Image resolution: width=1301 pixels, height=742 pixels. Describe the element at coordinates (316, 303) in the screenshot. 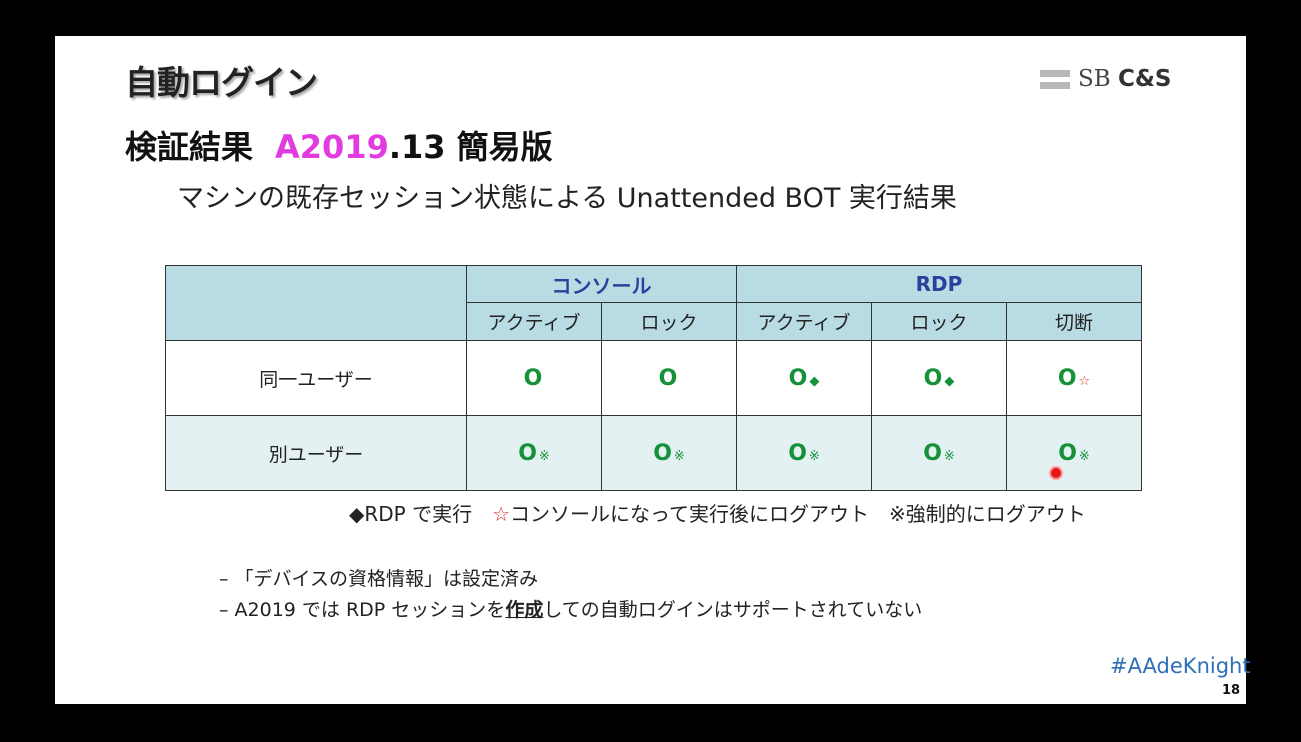

I see `corner-header` at that location.